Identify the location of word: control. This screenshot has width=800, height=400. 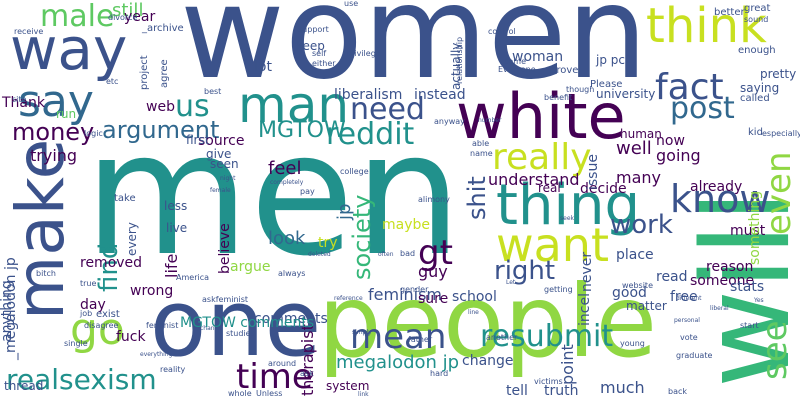
(502, 31).